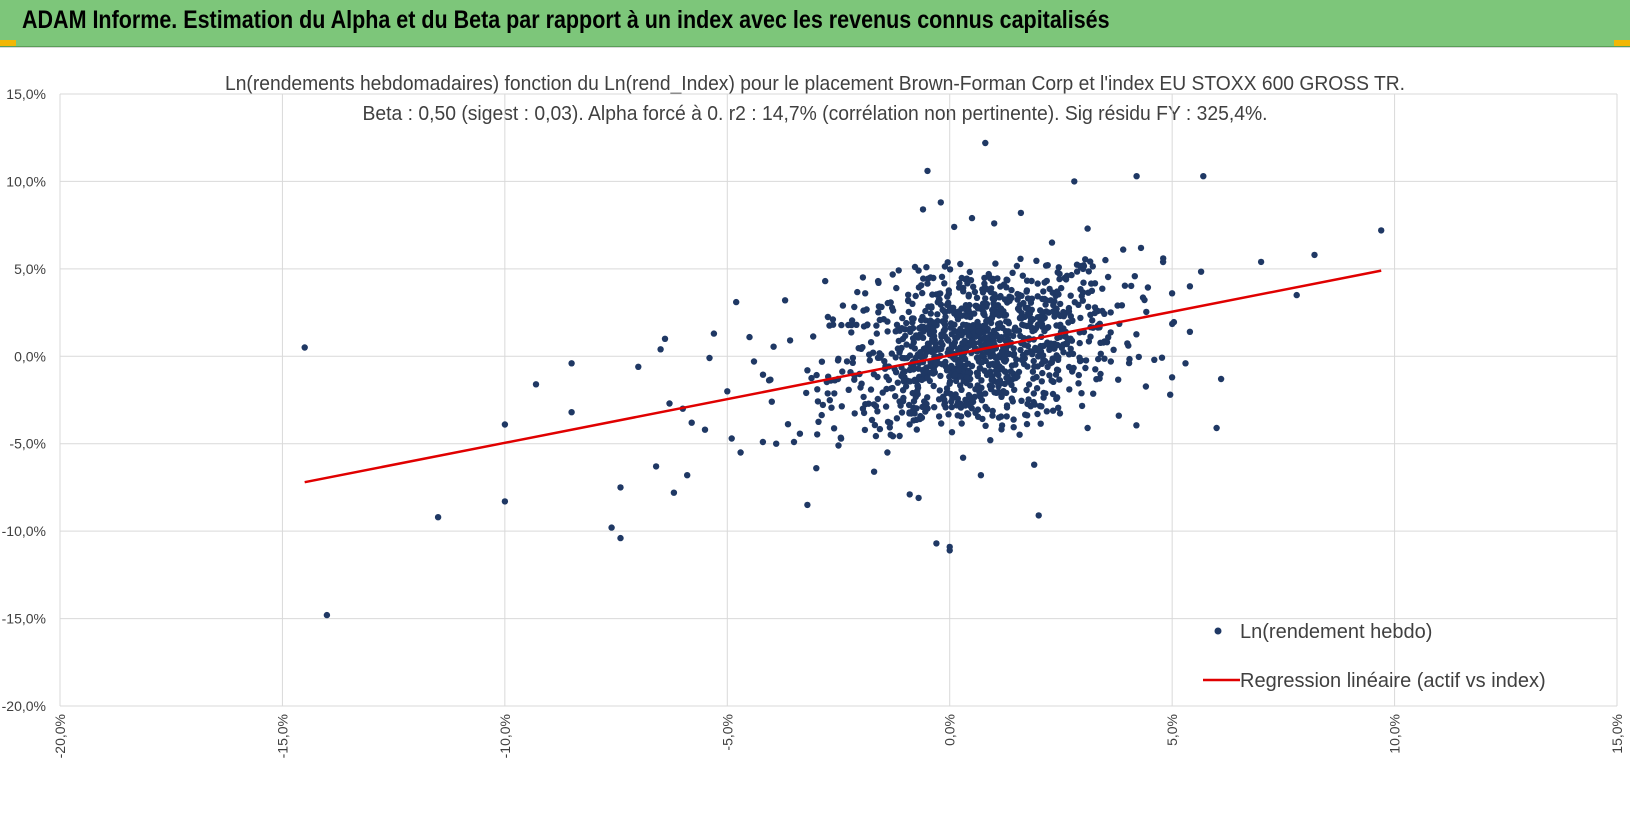 This screenshot has width=1630, height=822. What do you see at coordinates (24, 531) in the screenshot?
I see `y-tick-label: -10,0%` at bounding box center [24, 531].